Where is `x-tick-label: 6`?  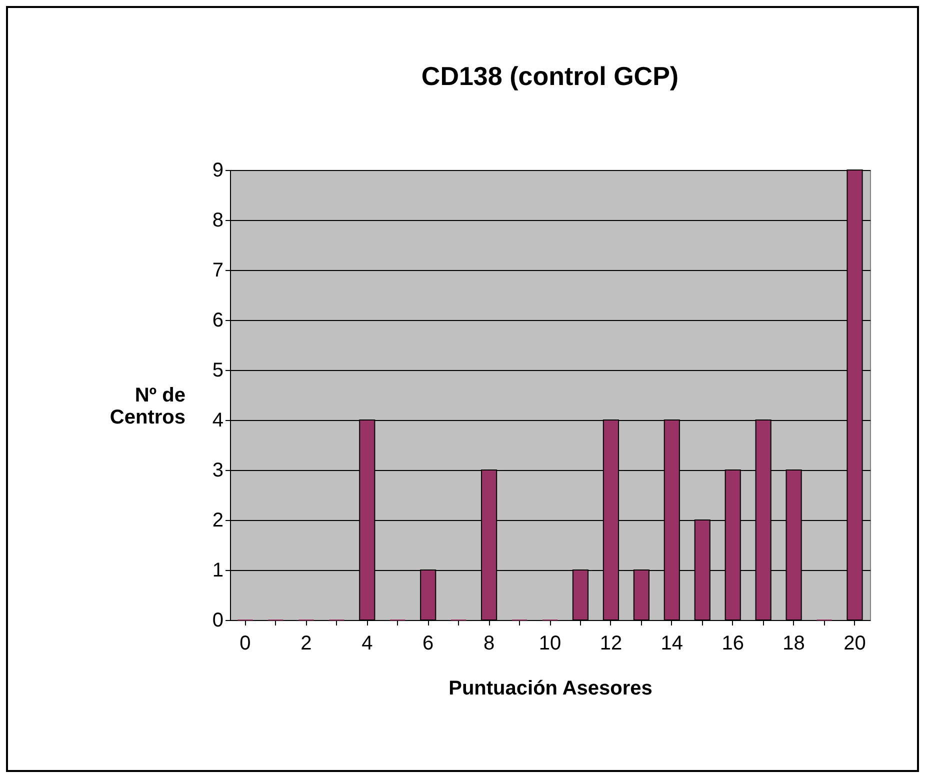
x-tick-label: 6 is located at coordinates (428, 643).